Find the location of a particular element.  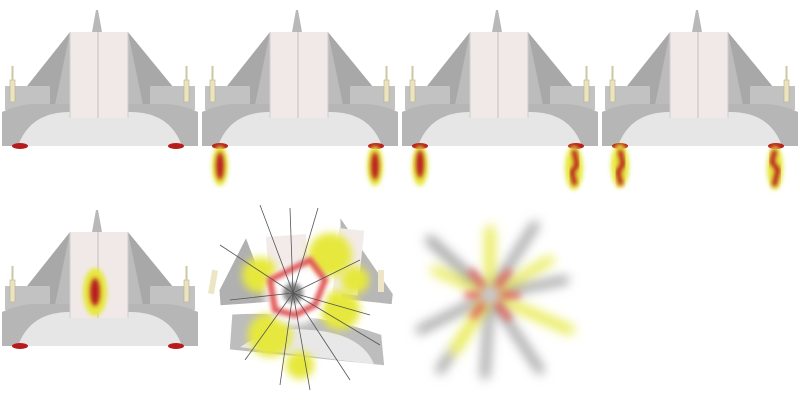

debris-streaks is located at coordinates (495, 300).